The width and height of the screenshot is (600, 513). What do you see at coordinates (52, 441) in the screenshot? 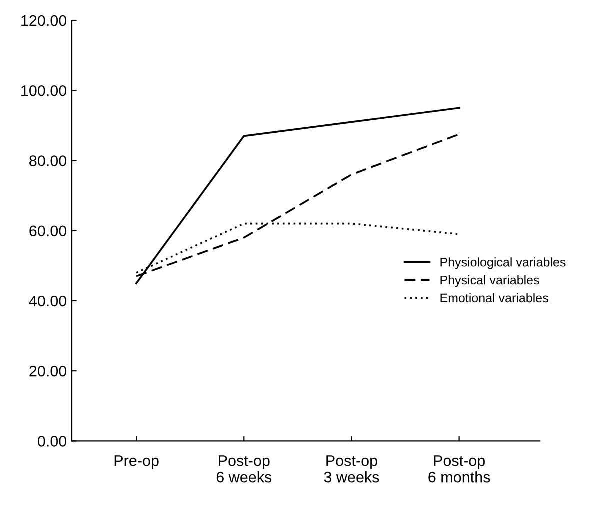
I see `y-tick-label: 0.00` at bounding box center [52, 441].